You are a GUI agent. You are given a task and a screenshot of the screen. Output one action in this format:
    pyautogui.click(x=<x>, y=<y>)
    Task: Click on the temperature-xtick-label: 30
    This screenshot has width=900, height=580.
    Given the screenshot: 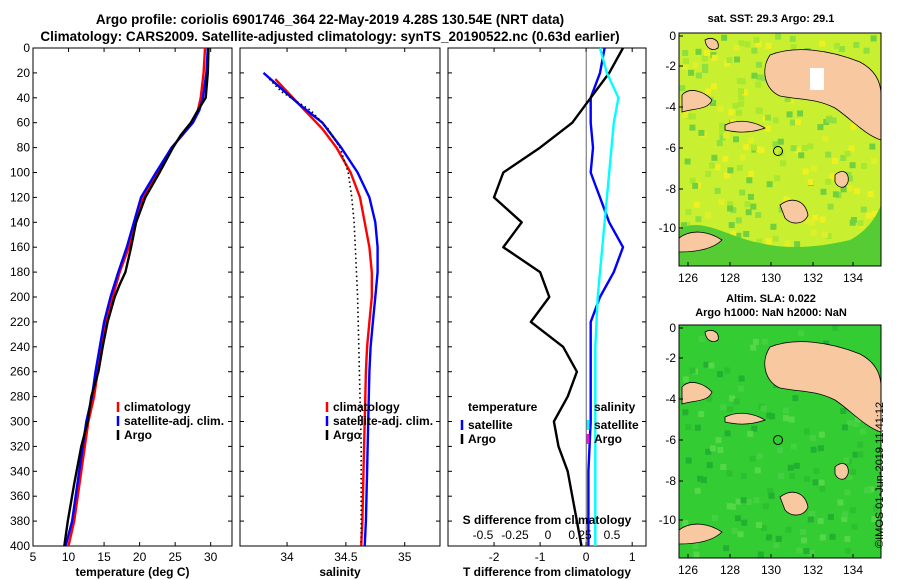 What is the action you would take?
    pyautogui.click(x=211, y=557)
    